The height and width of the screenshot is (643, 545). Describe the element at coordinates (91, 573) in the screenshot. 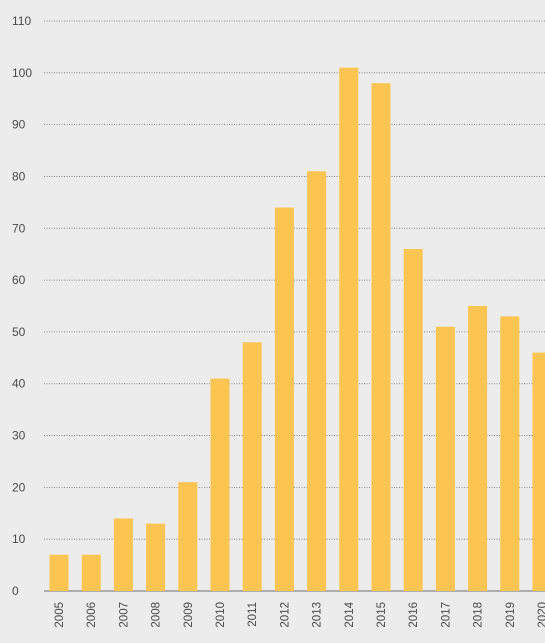

I see `bar-2006` at that location.